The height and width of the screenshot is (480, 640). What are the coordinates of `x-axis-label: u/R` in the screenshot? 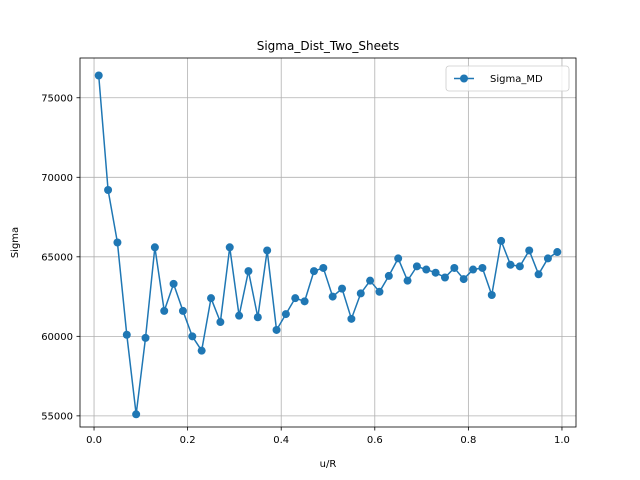 It's located at (328, 464).